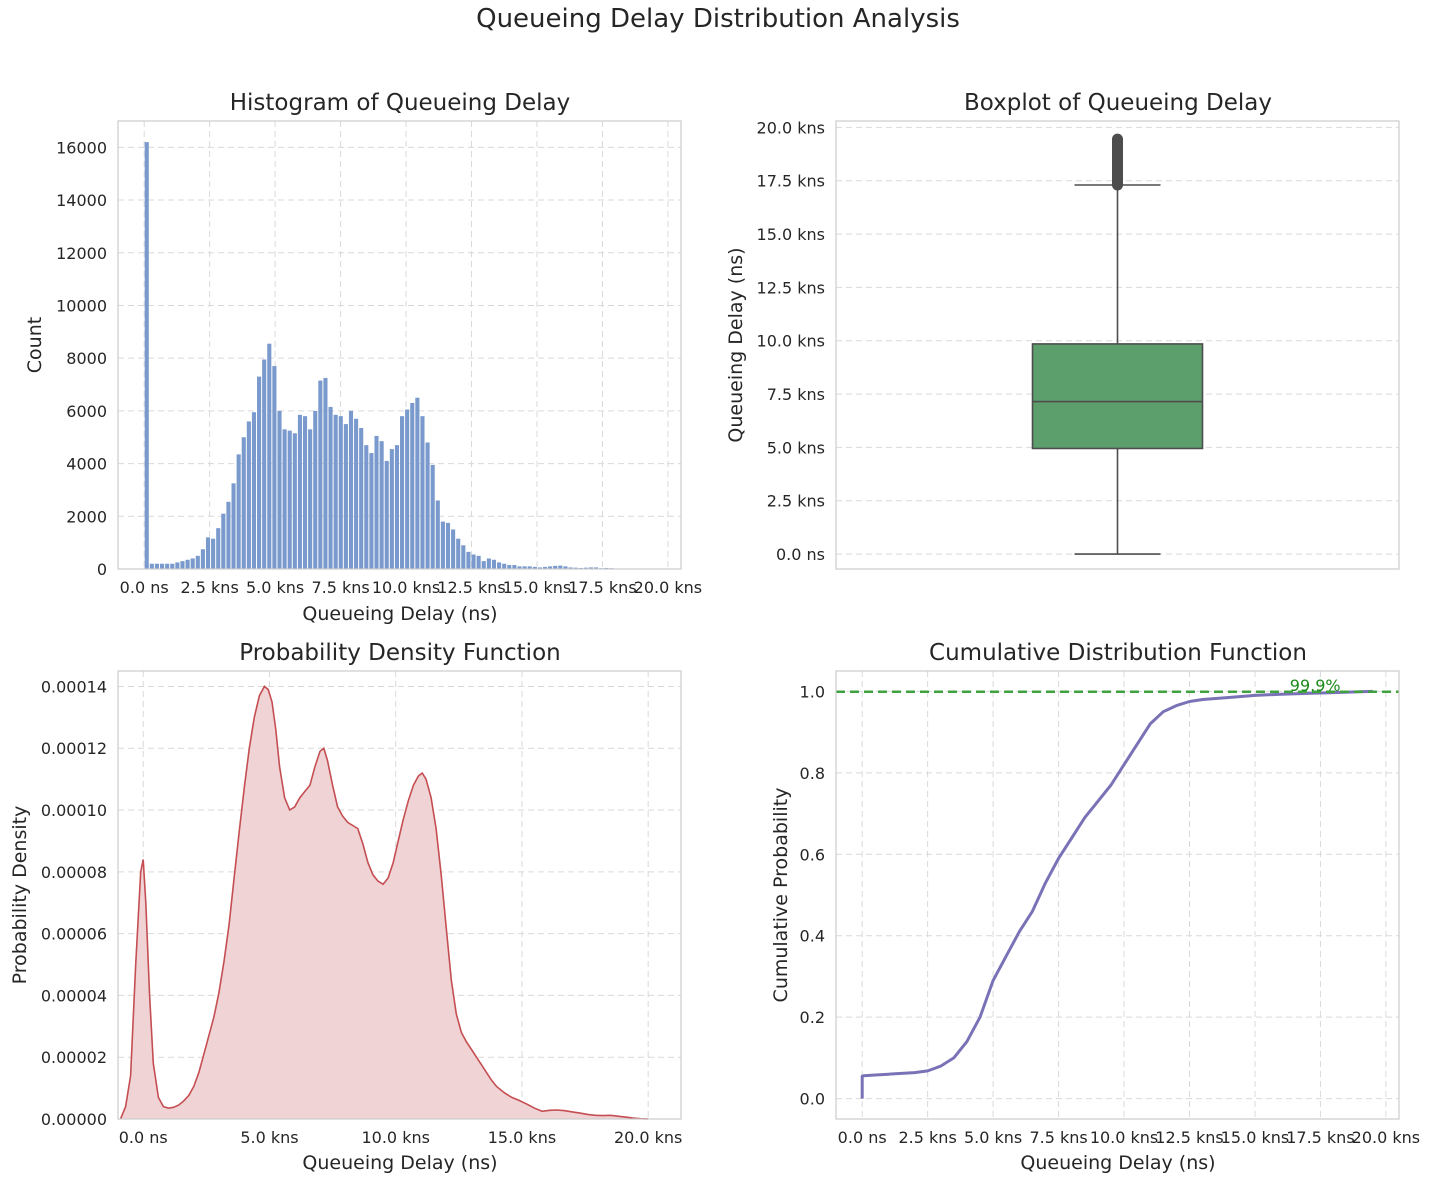 The width and height of the screenshot is (1436, 1179). Describe the element at coordinates (74, 995) in the screenshot. I see `pdf-ytick-label: 0.00004` at that location.